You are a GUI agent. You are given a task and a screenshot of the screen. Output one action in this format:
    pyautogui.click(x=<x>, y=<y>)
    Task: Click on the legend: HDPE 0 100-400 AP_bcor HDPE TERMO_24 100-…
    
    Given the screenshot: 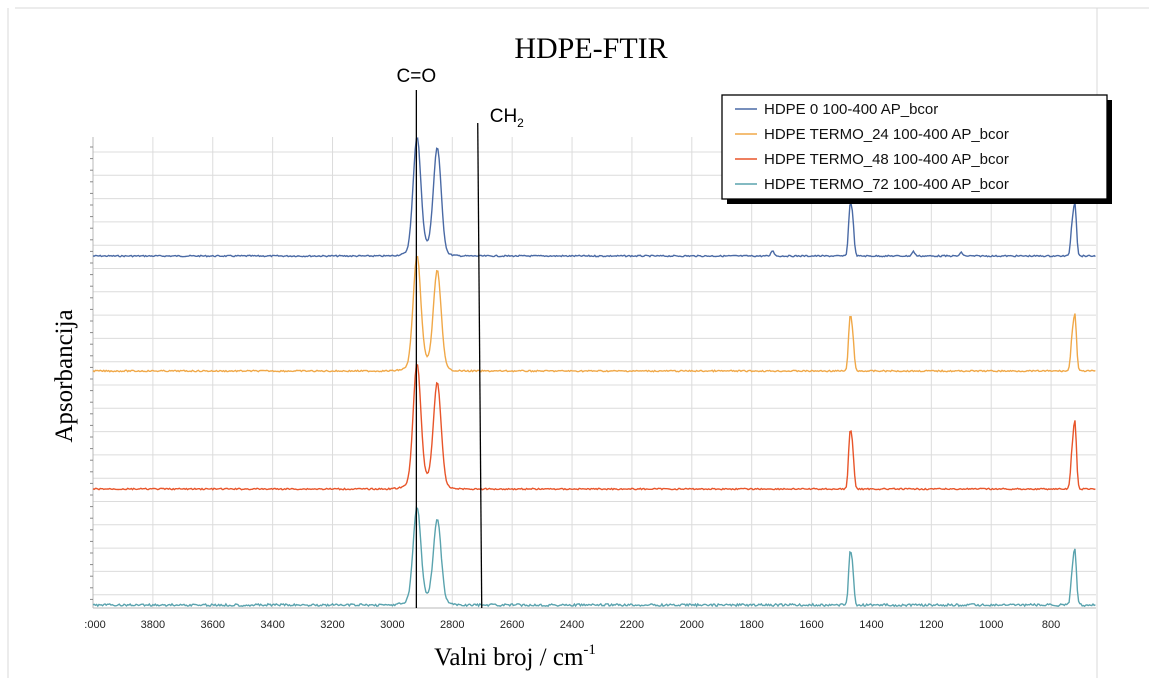 What is the action you would take?
    pyautogui.click(x=916, y=149)
    